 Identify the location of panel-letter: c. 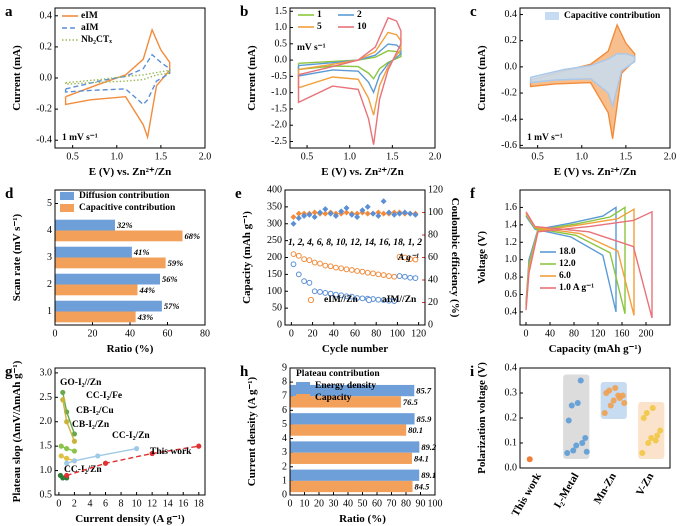
(473, 12).